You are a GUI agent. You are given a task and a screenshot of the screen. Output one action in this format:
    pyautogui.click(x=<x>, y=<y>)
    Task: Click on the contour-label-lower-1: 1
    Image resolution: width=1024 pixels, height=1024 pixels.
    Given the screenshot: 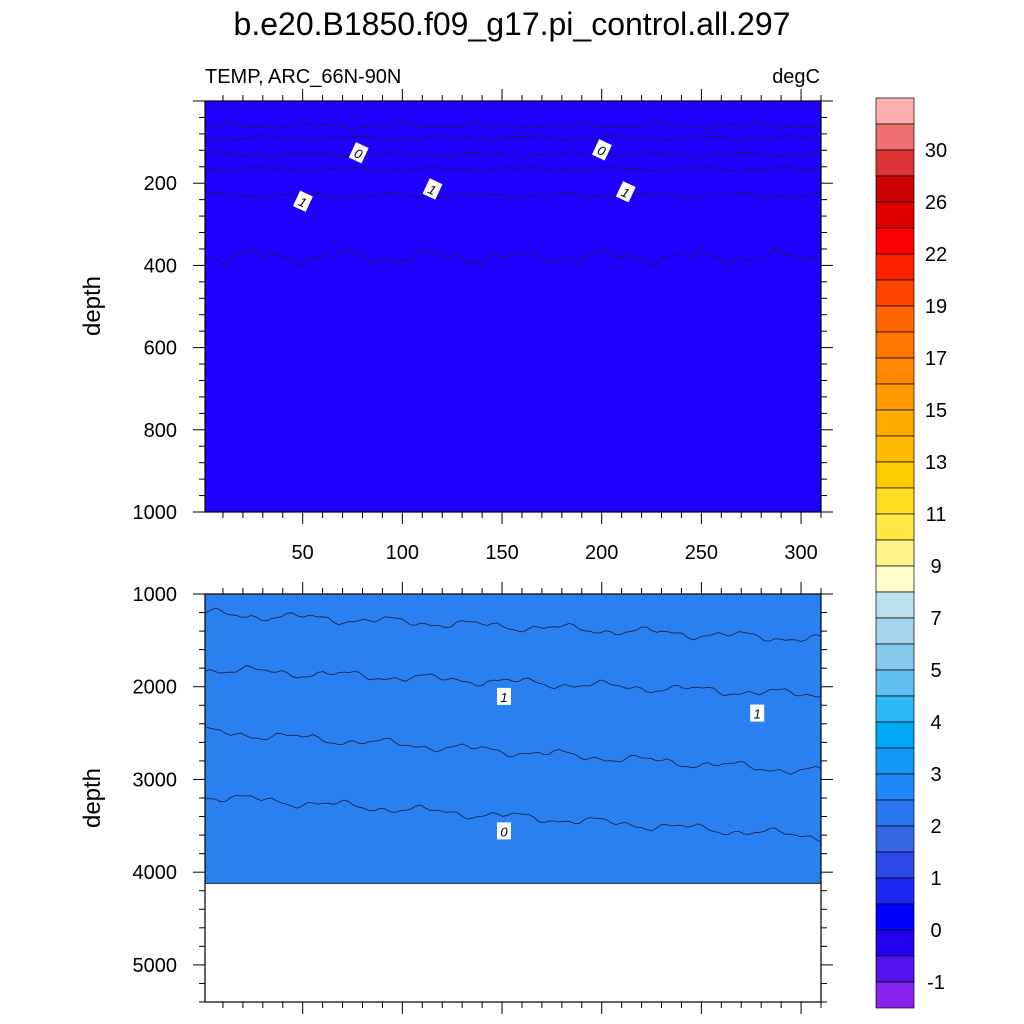 What is the action you would take?
    pyautogui.click(x=757, y=713)
    